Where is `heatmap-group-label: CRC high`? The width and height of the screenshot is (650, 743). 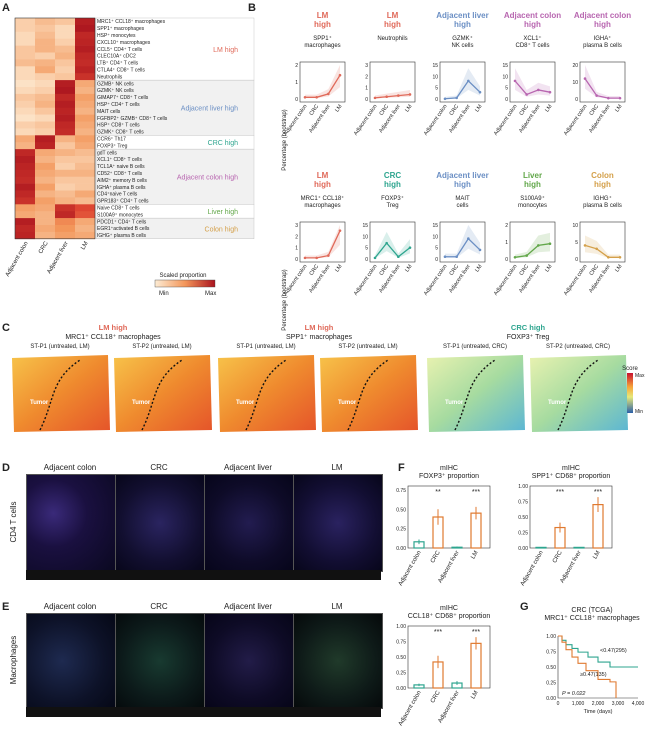
heatmap-group-label: CRC high is located at coordinates (223, 143).